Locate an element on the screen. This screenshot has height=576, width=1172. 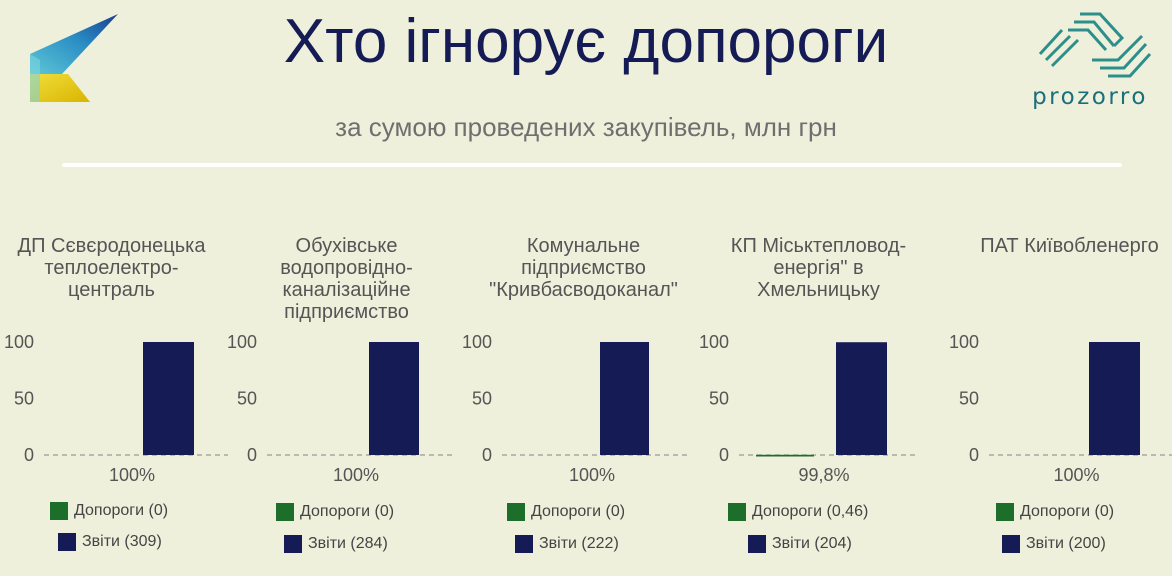
ministry-logo is located at coordinates (74, 58).